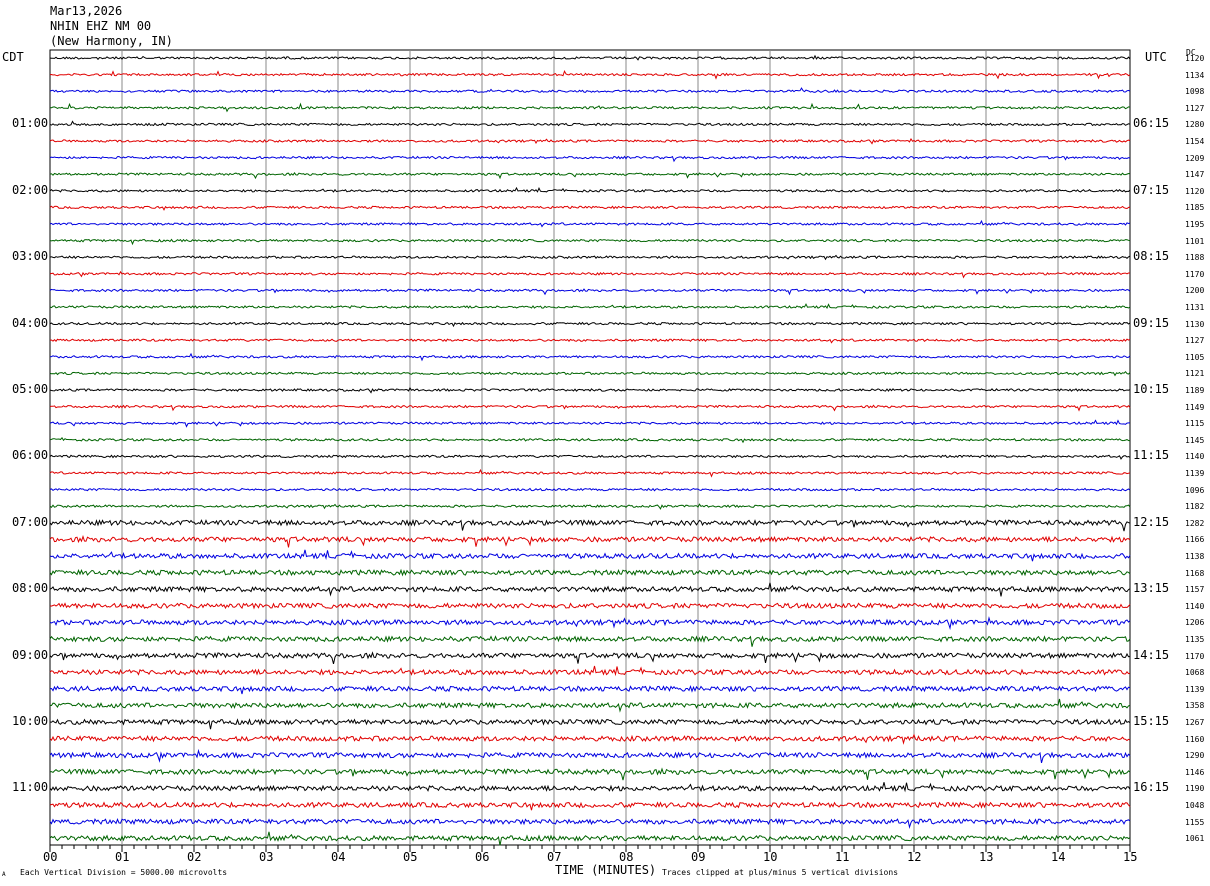  What do you see at coordinates (111, 41) in the screenshot?
I see `station-location: (New Harmony, IN)` at bounding box center [111, 41].